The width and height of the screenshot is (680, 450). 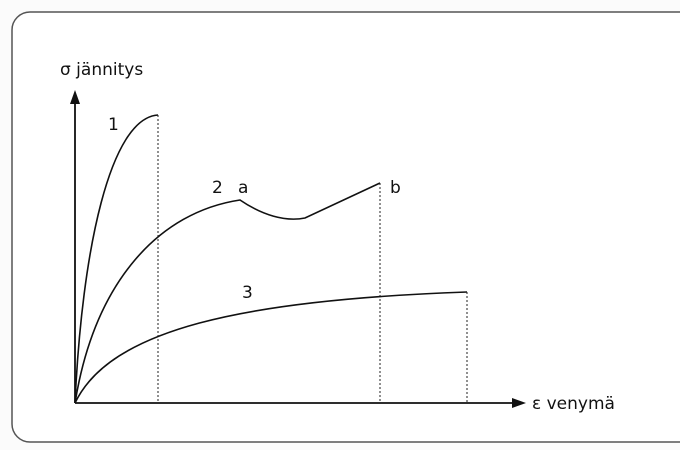 I want to click on y-arrow, so click(x=75, y=97).